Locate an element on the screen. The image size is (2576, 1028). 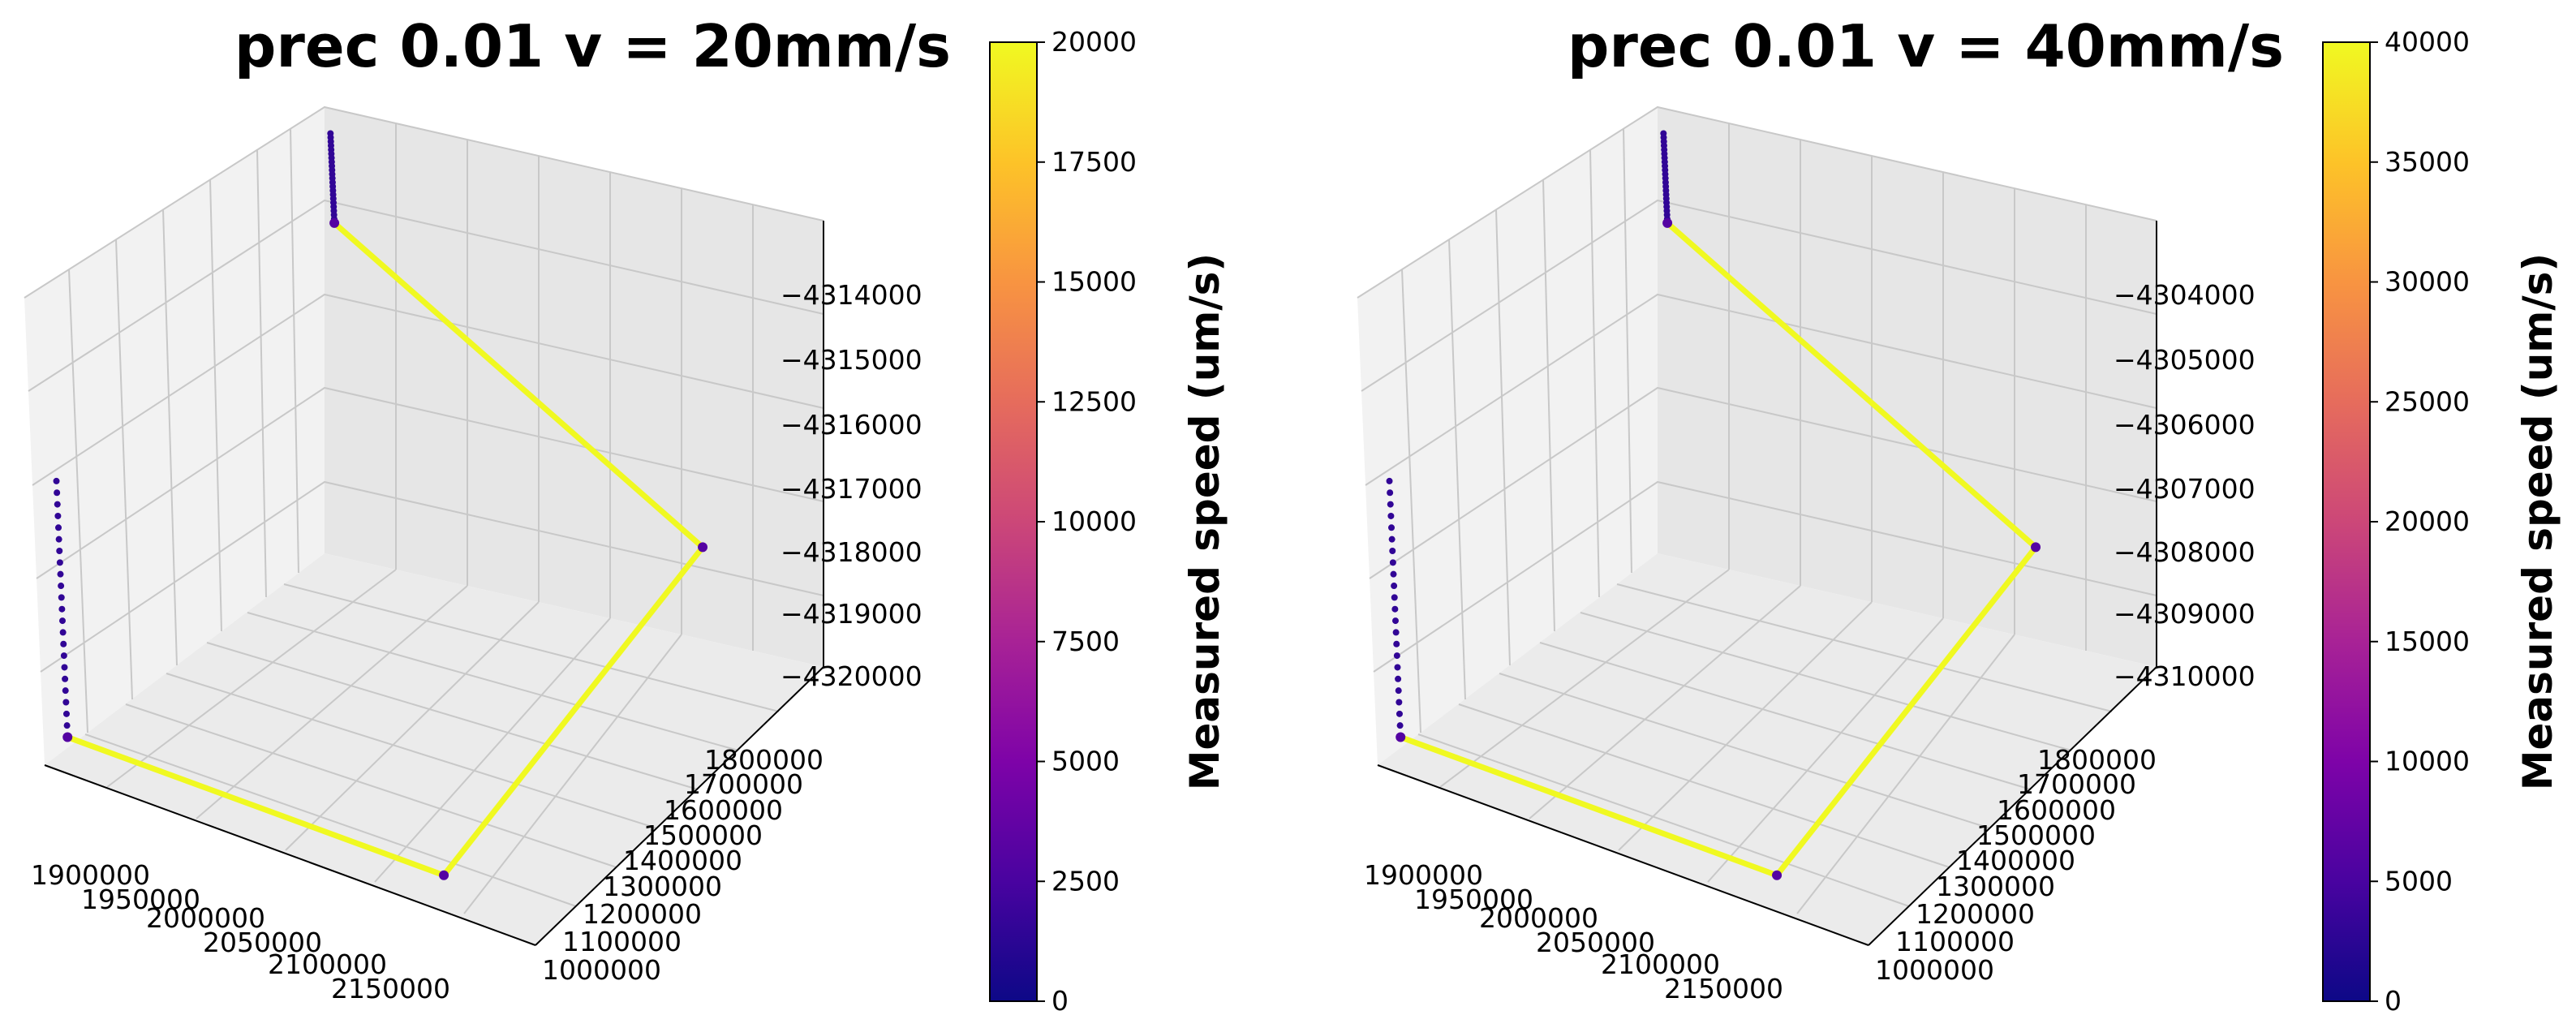
y-tick-label: 1300000 is located at coordinates (1996, 886).